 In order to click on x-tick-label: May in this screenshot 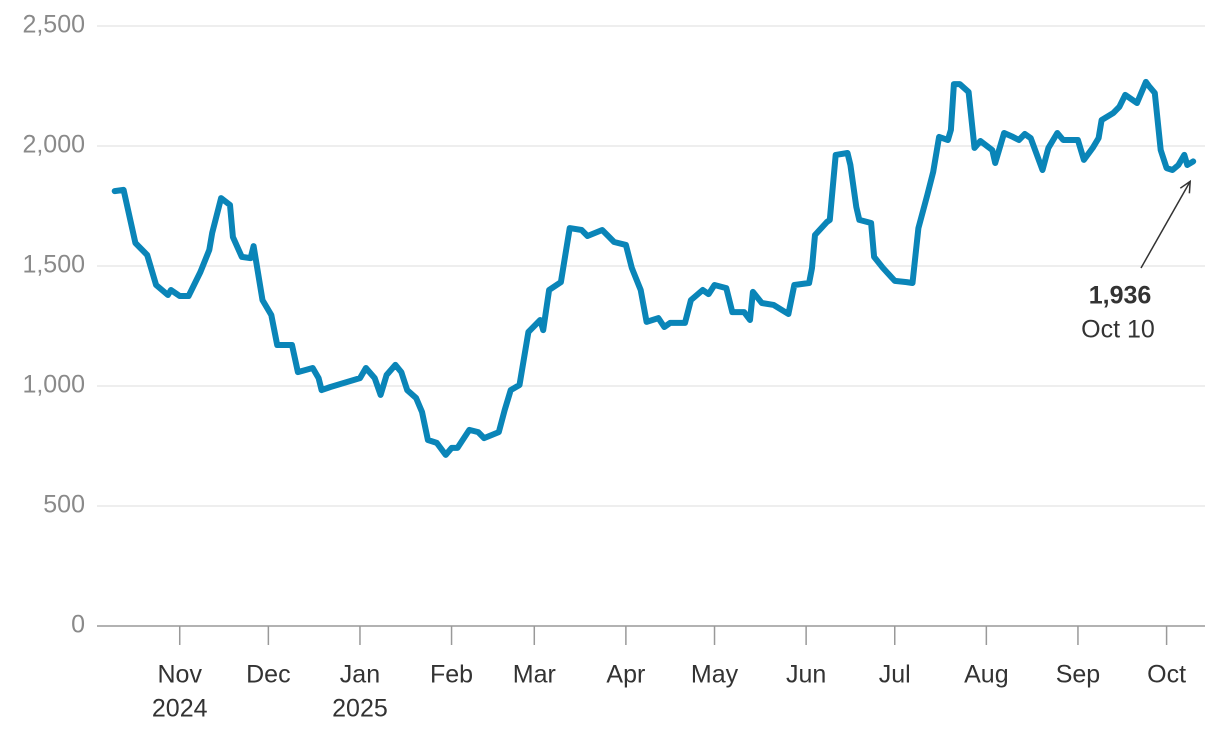, I will do `click(715, 675)`.